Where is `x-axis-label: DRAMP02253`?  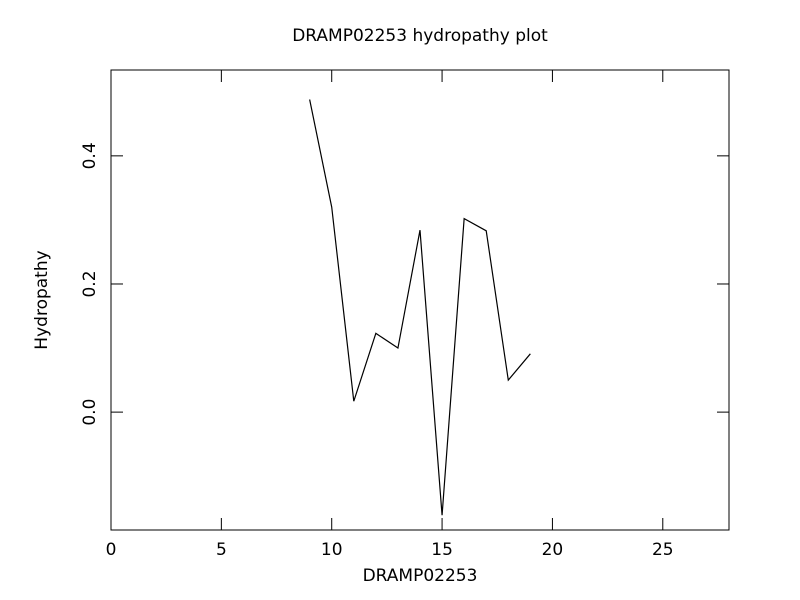
x-axis-label: DRAMP02253 is located at coordinates (420, 576).